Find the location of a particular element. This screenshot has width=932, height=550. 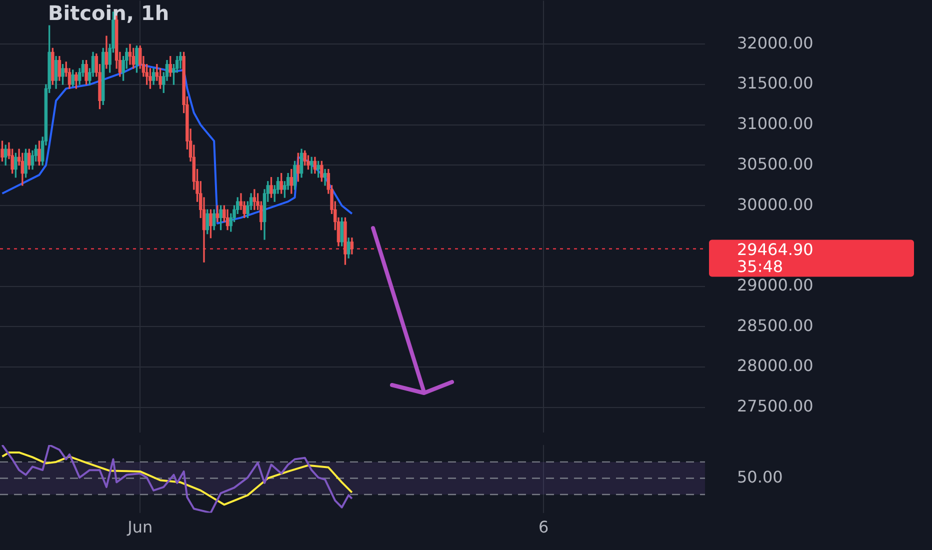

y-tick-label: 31000.00 is located at coordinates (775, 124).